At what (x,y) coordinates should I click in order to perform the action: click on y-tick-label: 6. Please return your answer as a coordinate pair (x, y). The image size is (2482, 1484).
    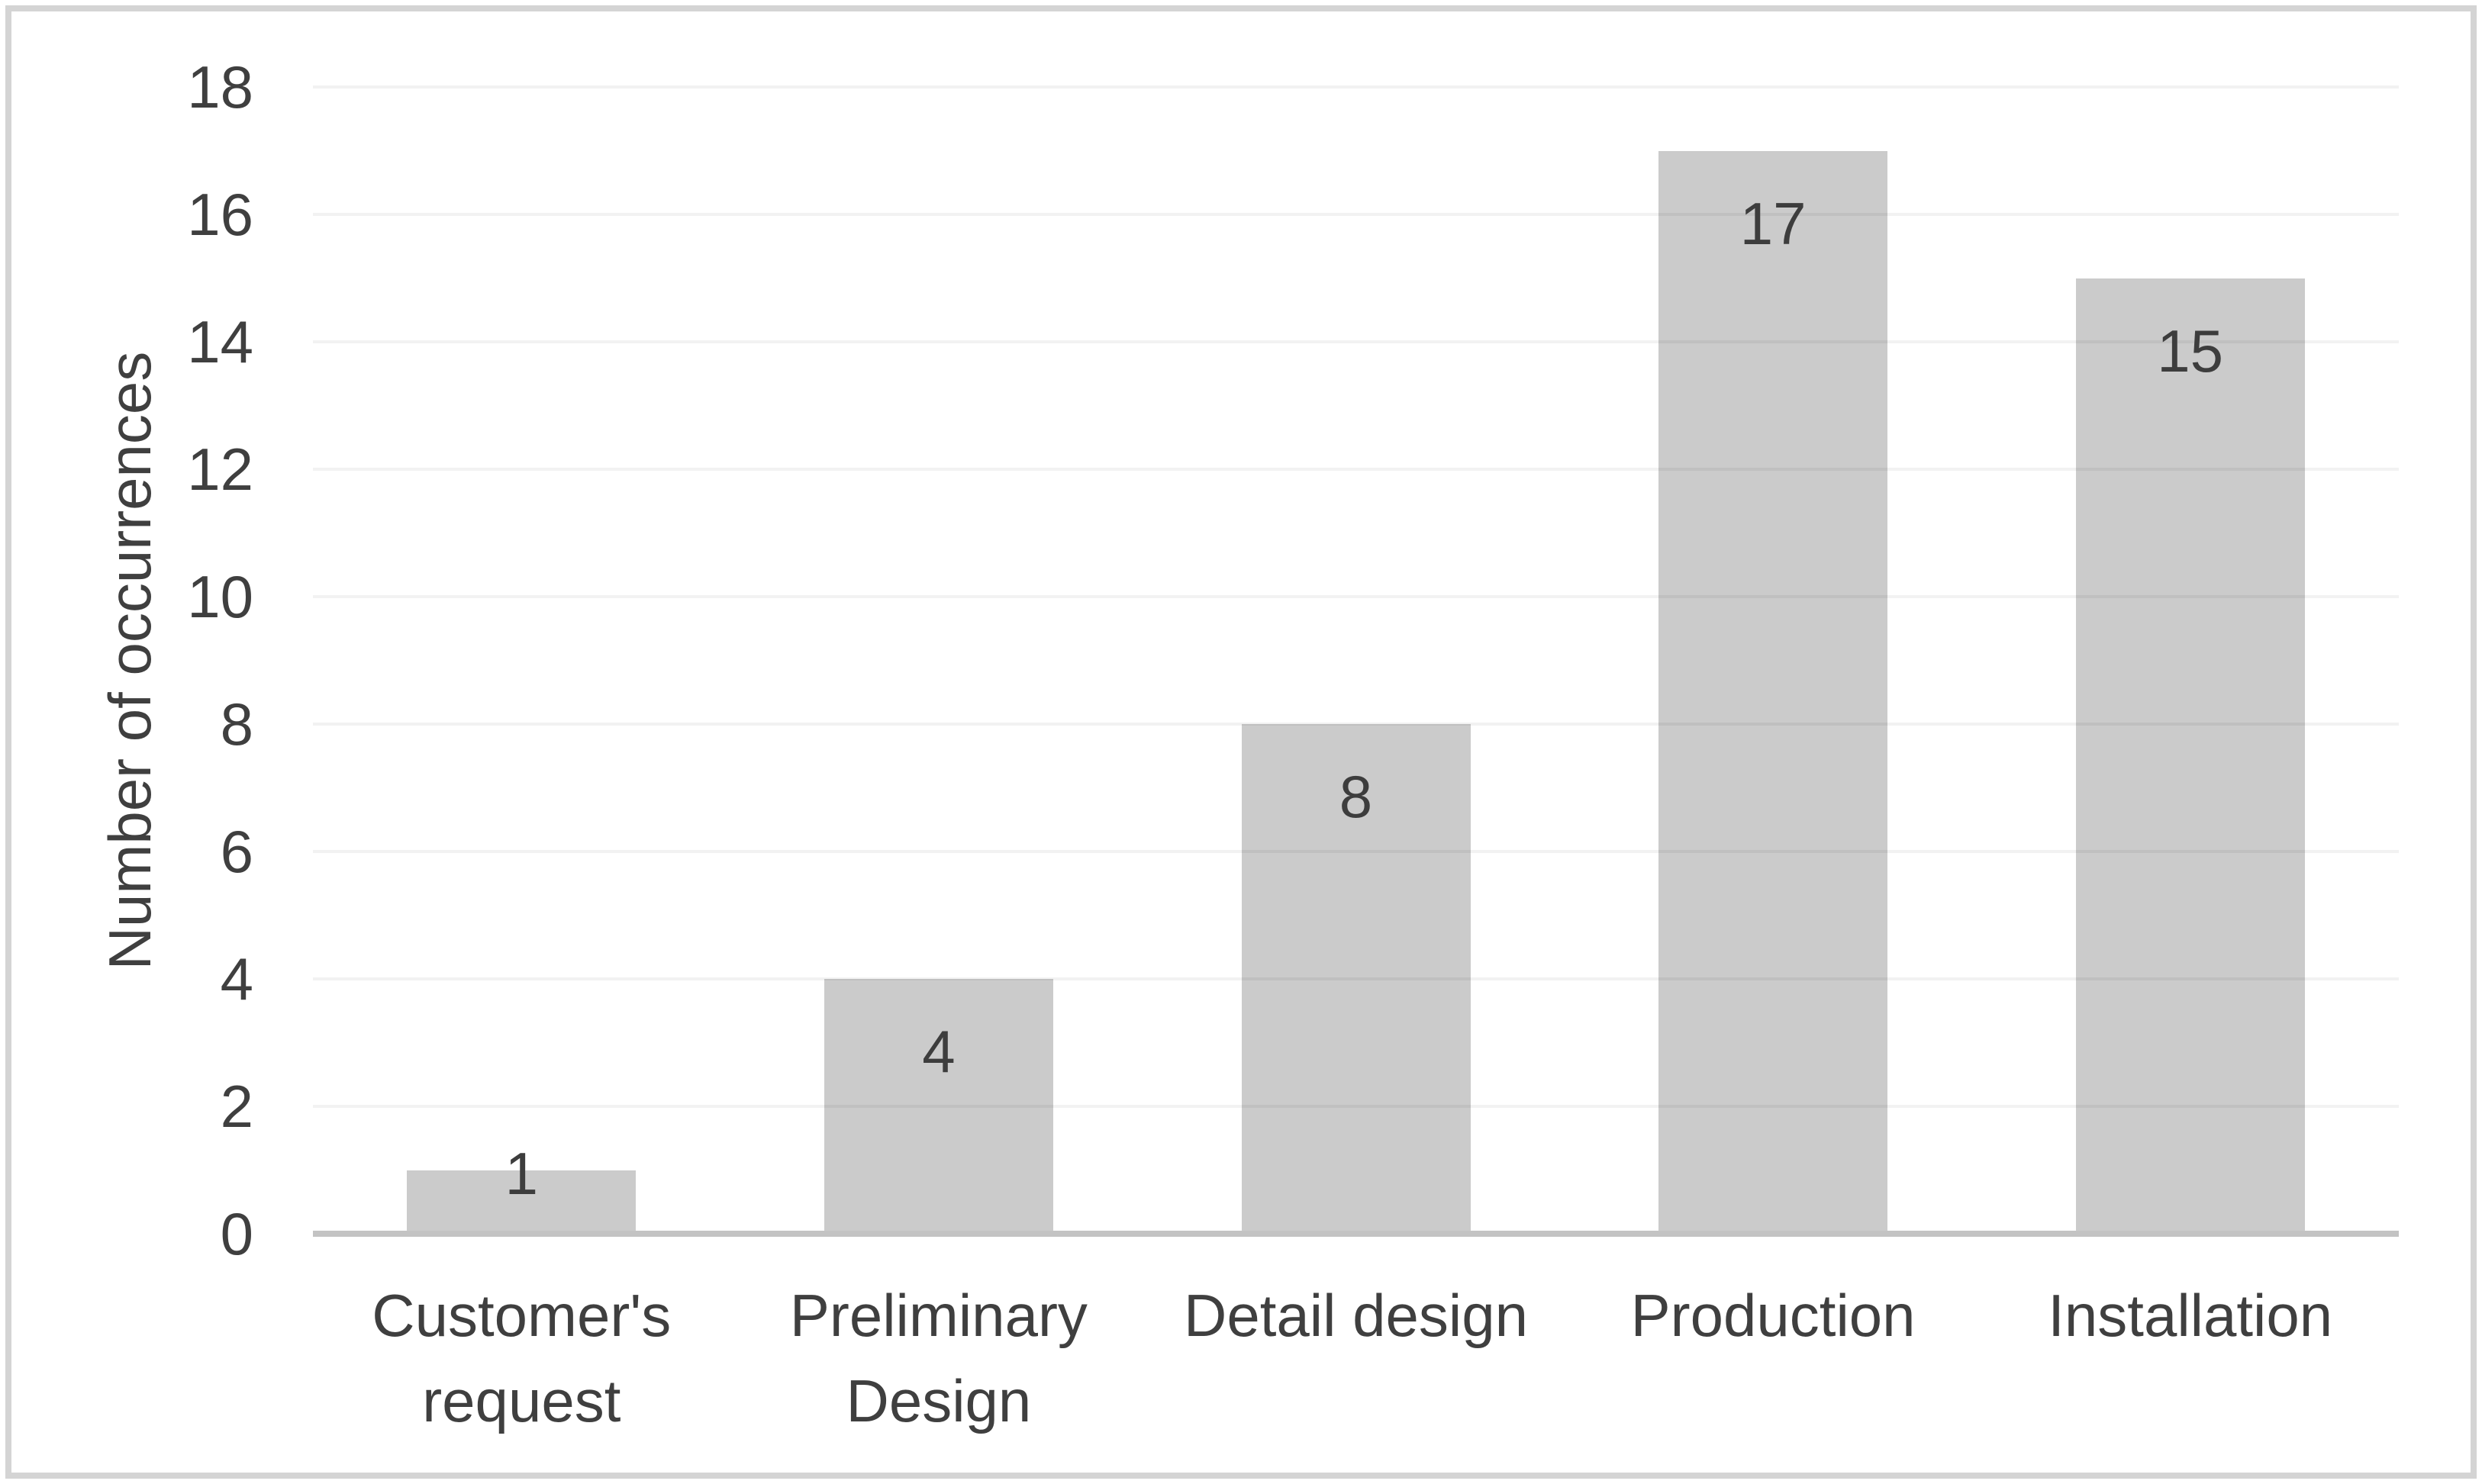
    Looking at the image, I should click on (236, 851).